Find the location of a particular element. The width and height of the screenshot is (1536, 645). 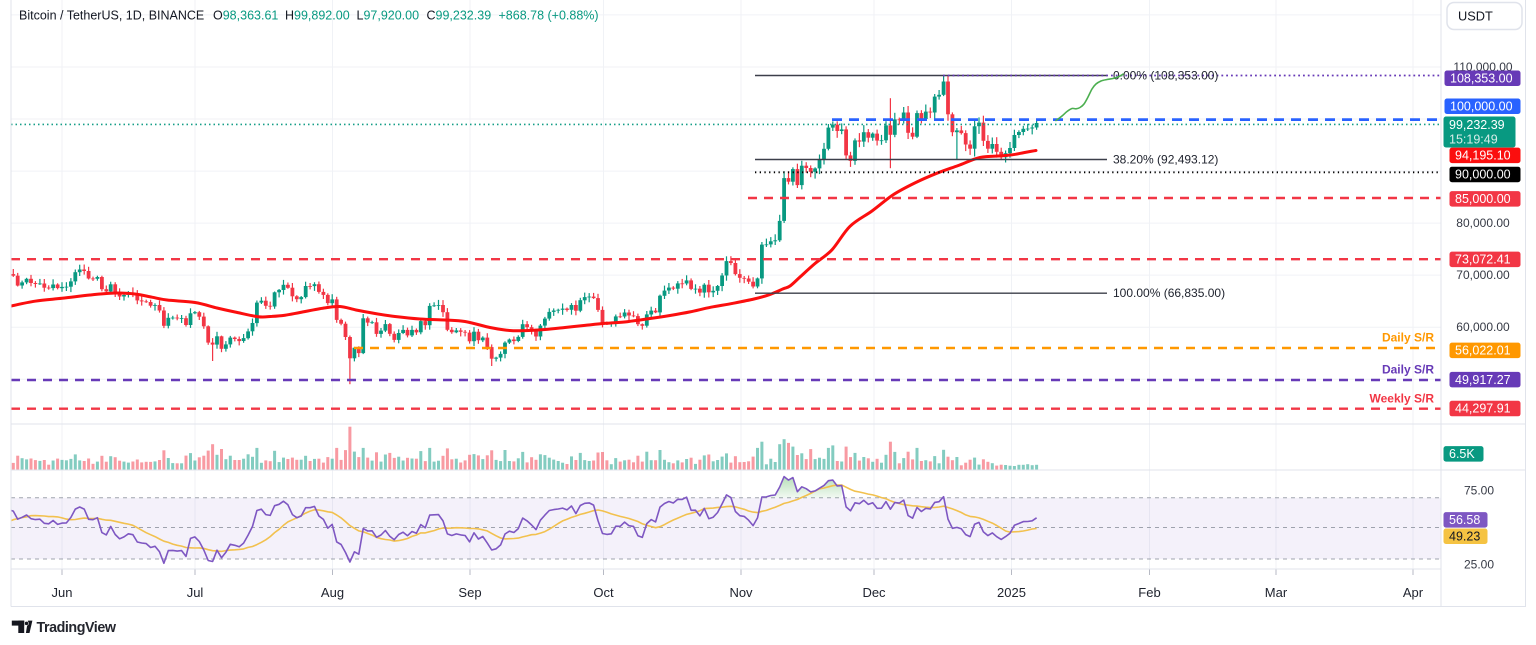

svg-text: 6.5K is located at coordinates (1462, 454).